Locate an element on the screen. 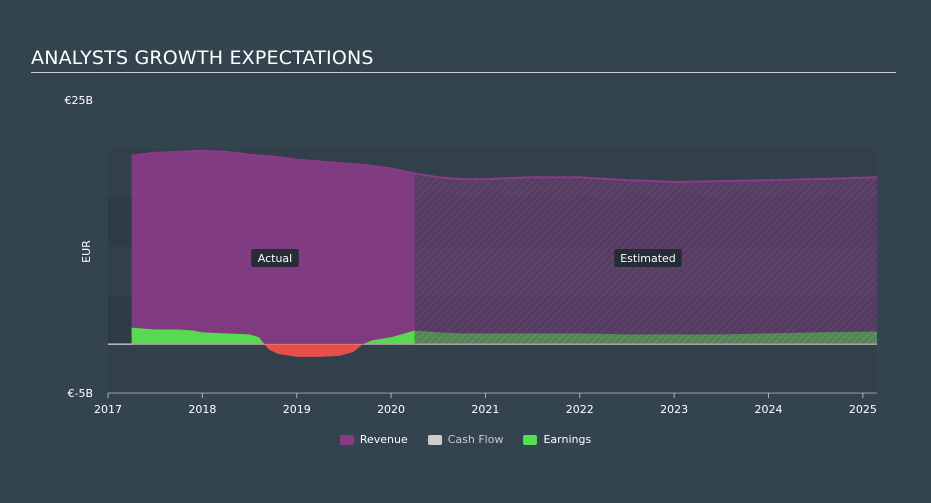 This screenshot has width=931, height=503. x-tick-label: 2020 is located at coordinates (391, 409).